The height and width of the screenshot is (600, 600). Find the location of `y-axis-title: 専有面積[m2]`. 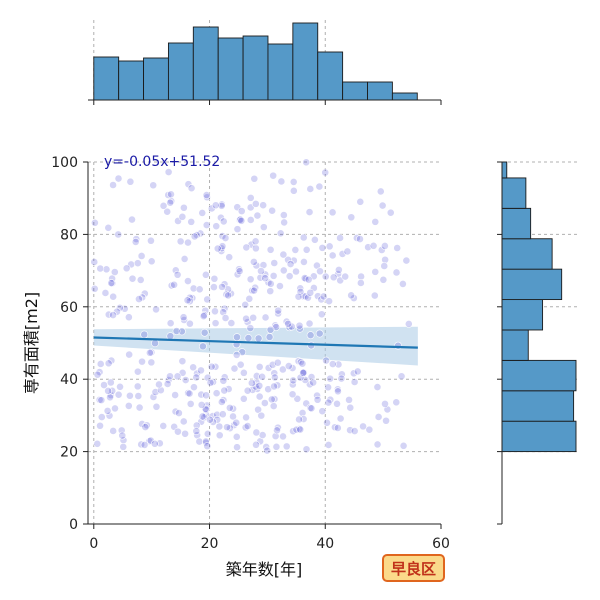

y-axis-title: 専有面積[m2] is located at coordinates (31, 343).